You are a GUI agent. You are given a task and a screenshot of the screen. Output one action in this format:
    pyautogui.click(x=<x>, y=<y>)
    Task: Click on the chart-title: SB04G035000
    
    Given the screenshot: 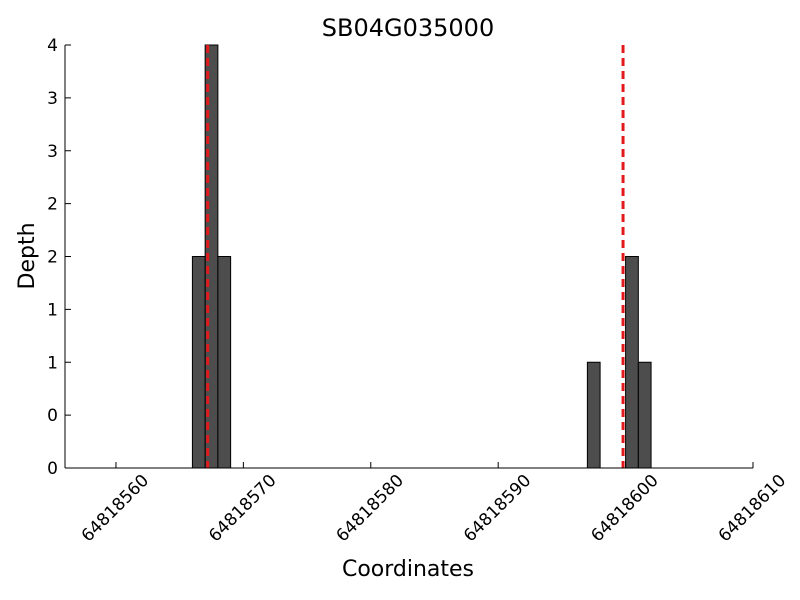 What is the action you would take?
    pyautogui.click(x=408, y=28)
    